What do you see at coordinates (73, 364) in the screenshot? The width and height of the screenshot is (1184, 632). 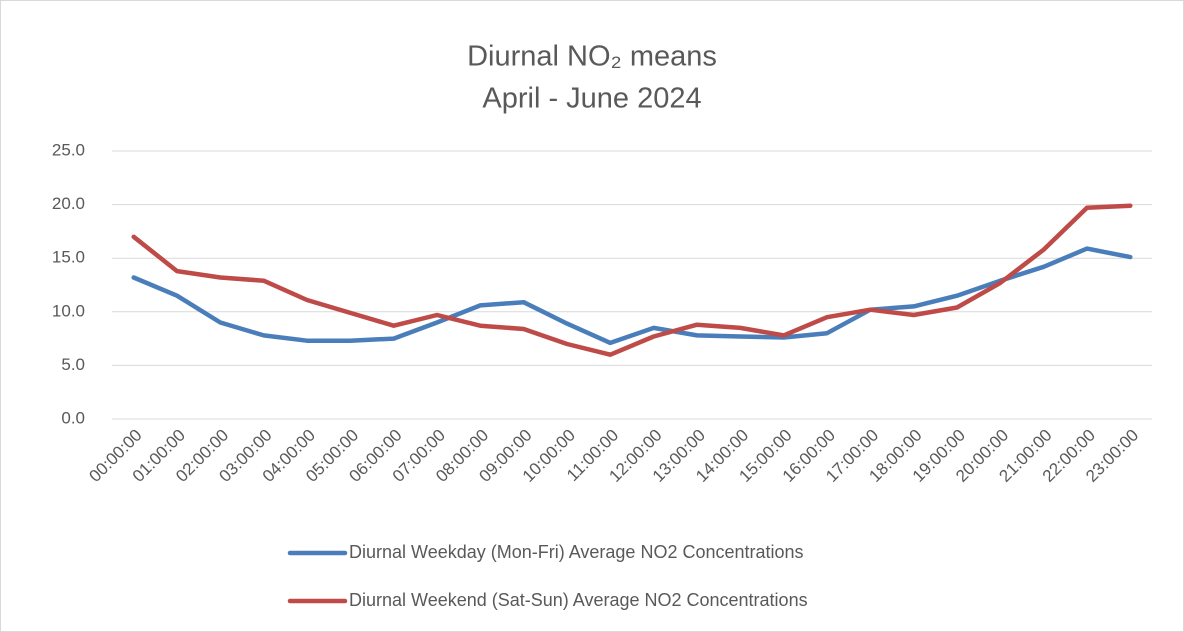 I see `y-tick-label: 5.0` at bounding box center [73, 364].